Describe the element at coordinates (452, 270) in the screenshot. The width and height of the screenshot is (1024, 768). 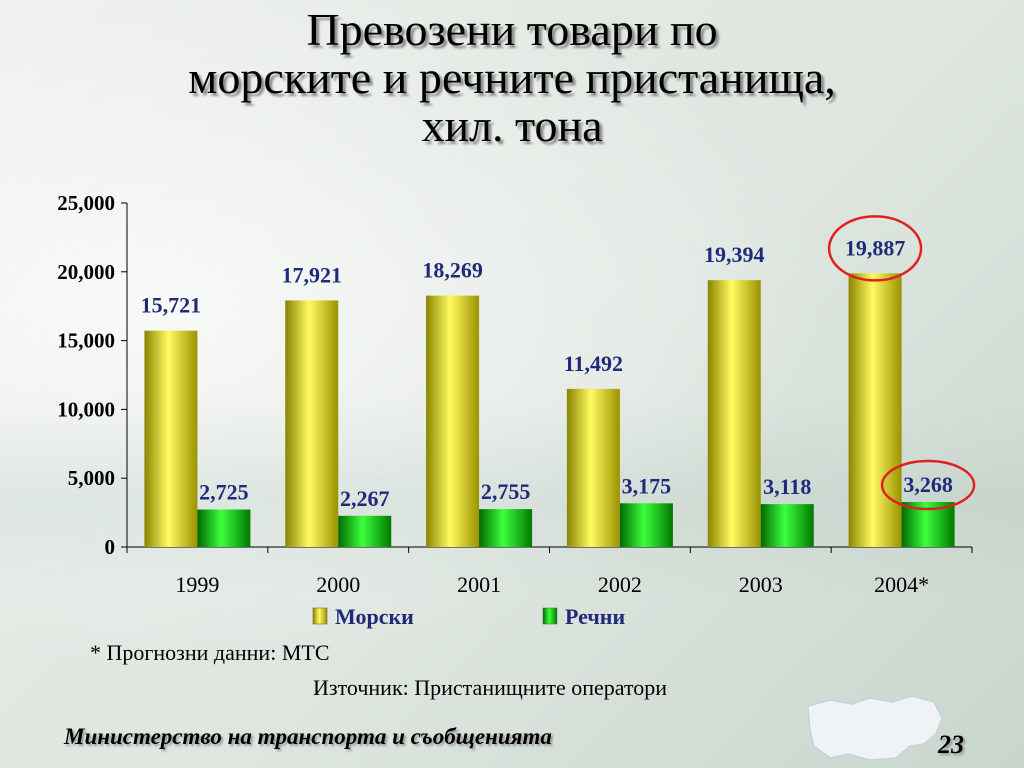
I see `value-label: 18,269` at that location.